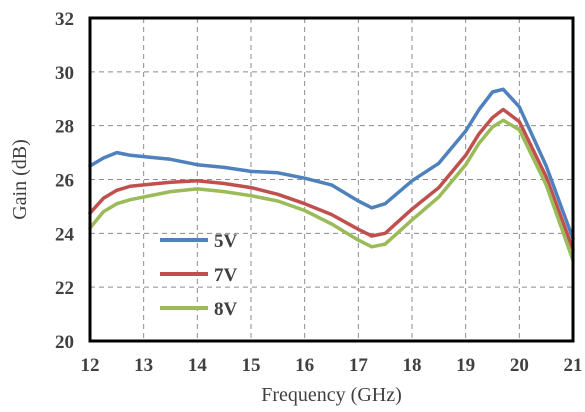 The image size is (585, 412). I want to click on y-axis-tick-labels: 20 22 24 26 28 30 32, so click(65, 181).